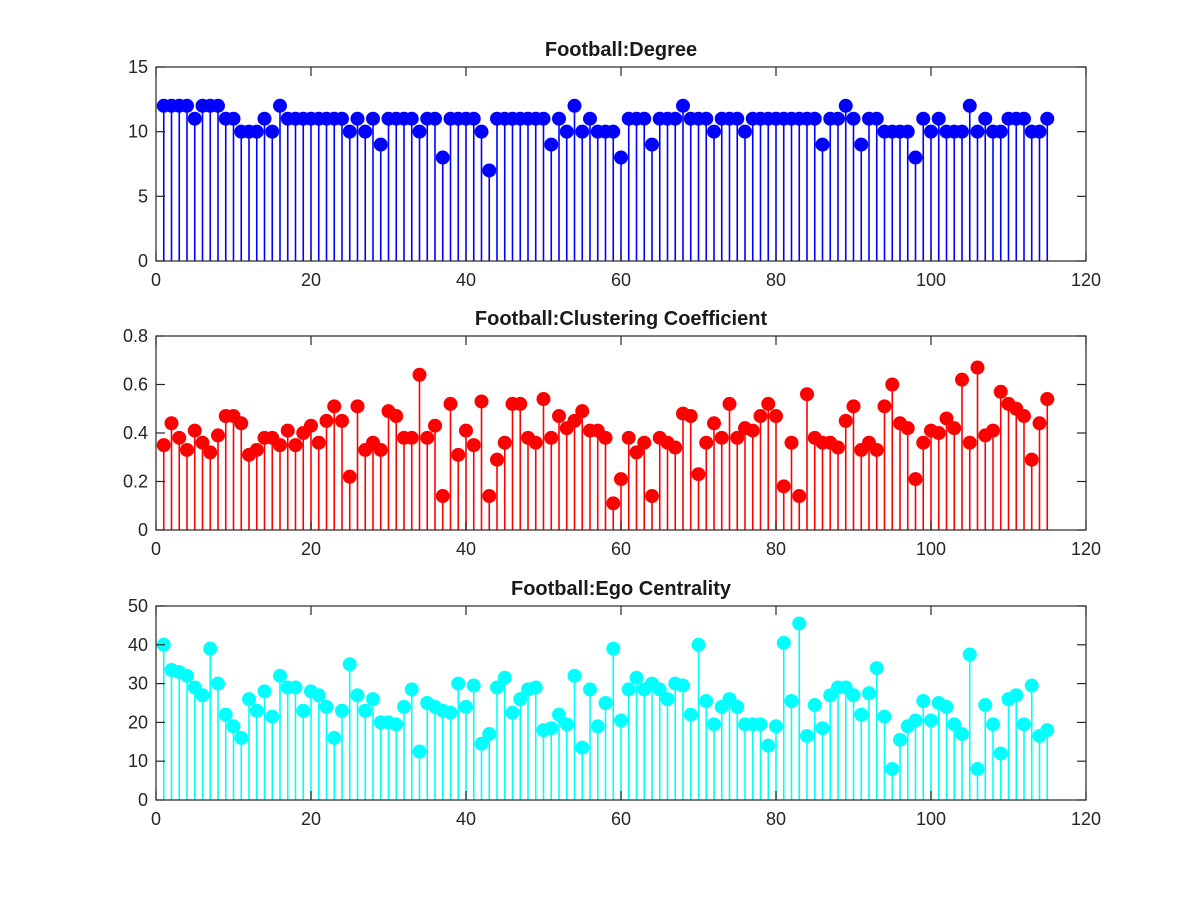  What do you see at coordinates (143, 800) in the screenshot?
I see `y-tick-label: 0` at bounding box center [143, 800].